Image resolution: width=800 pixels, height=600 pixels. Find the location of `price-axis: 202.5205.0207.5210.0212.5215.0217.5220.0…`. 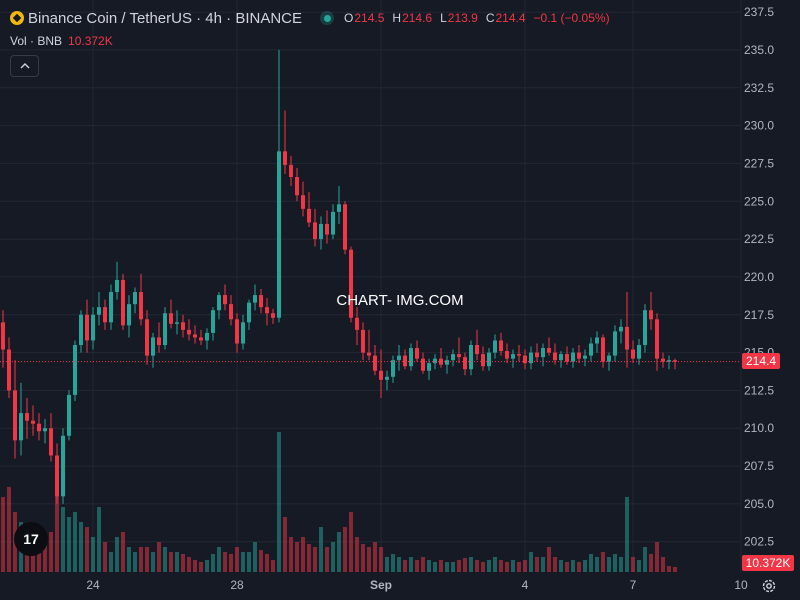

price-axis: 202.5205.0207.5210.0212.5215.0217.5220.0… is located at coordinates (759, 277).